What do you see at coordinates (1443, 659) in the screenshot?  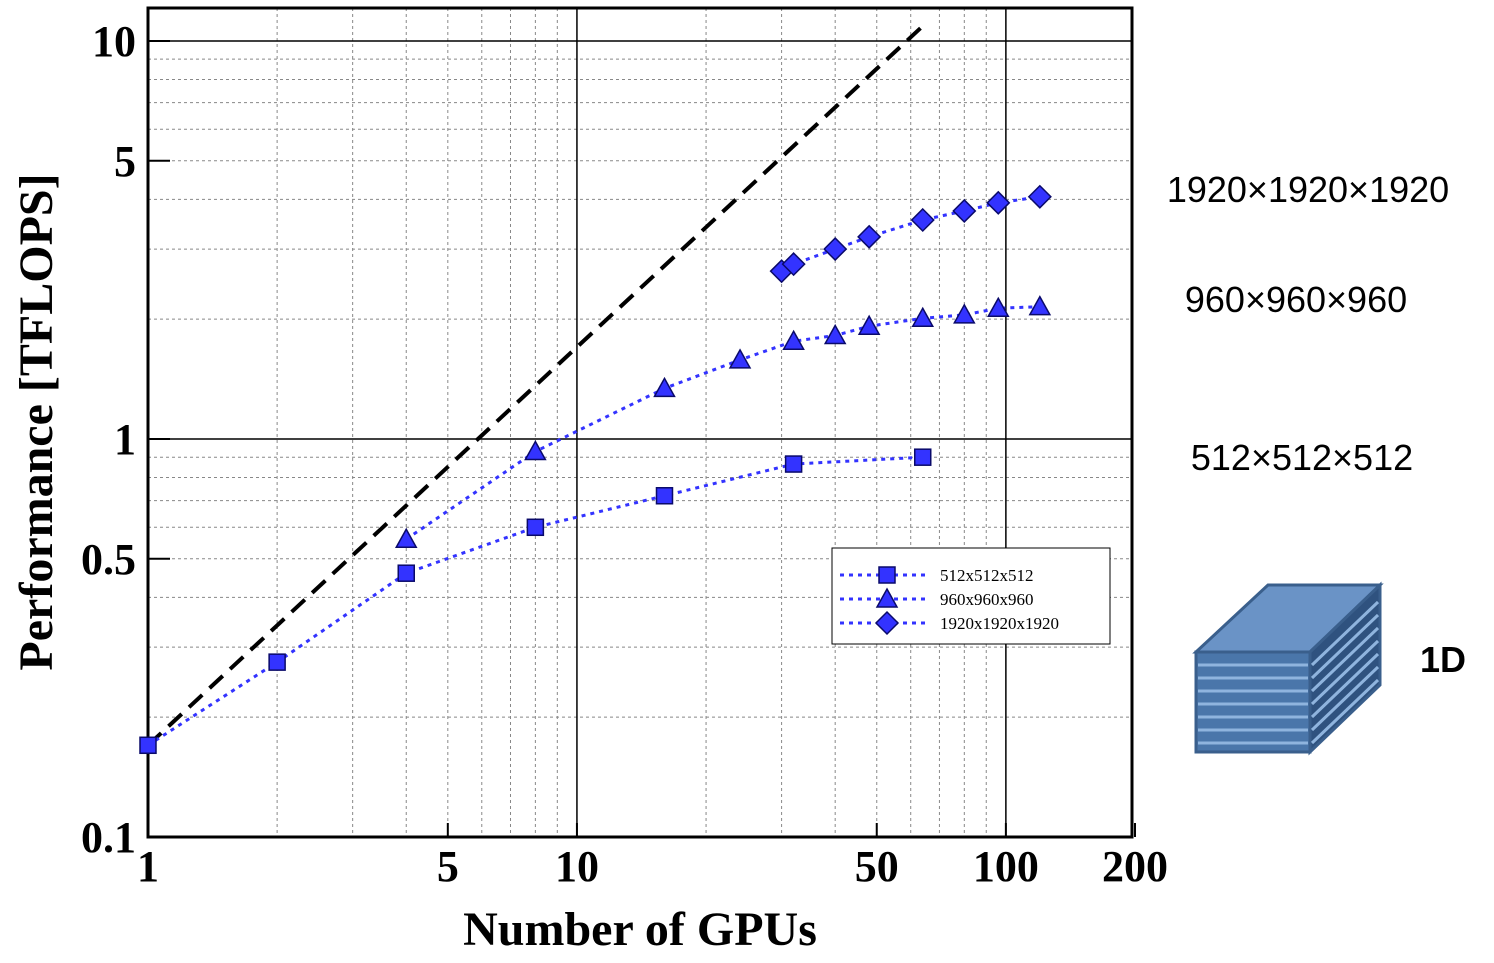 I see `annotation: 1D` at bounding box center [1443, 659].